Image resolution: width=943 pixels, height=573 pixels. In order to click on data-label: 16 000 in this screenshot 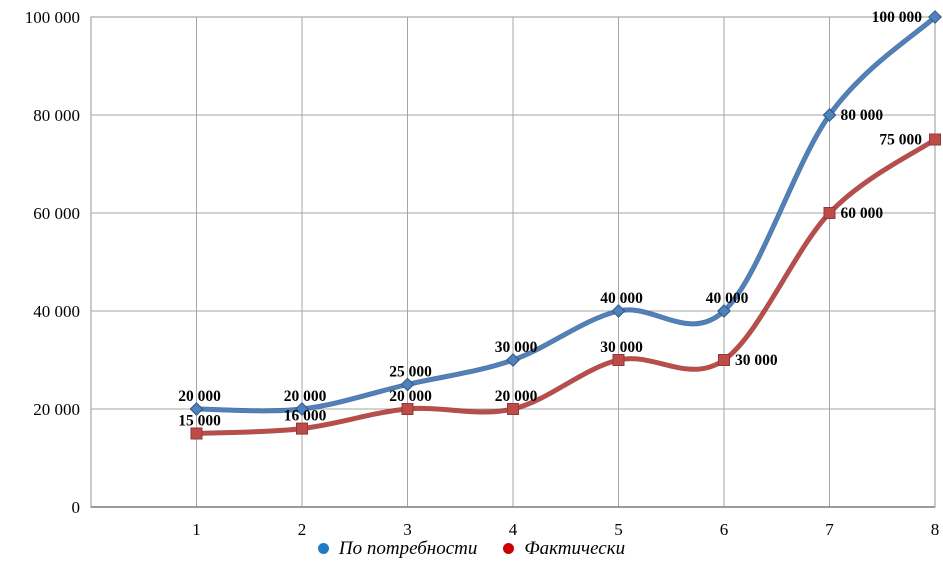, I will do `click(305, 416)`.